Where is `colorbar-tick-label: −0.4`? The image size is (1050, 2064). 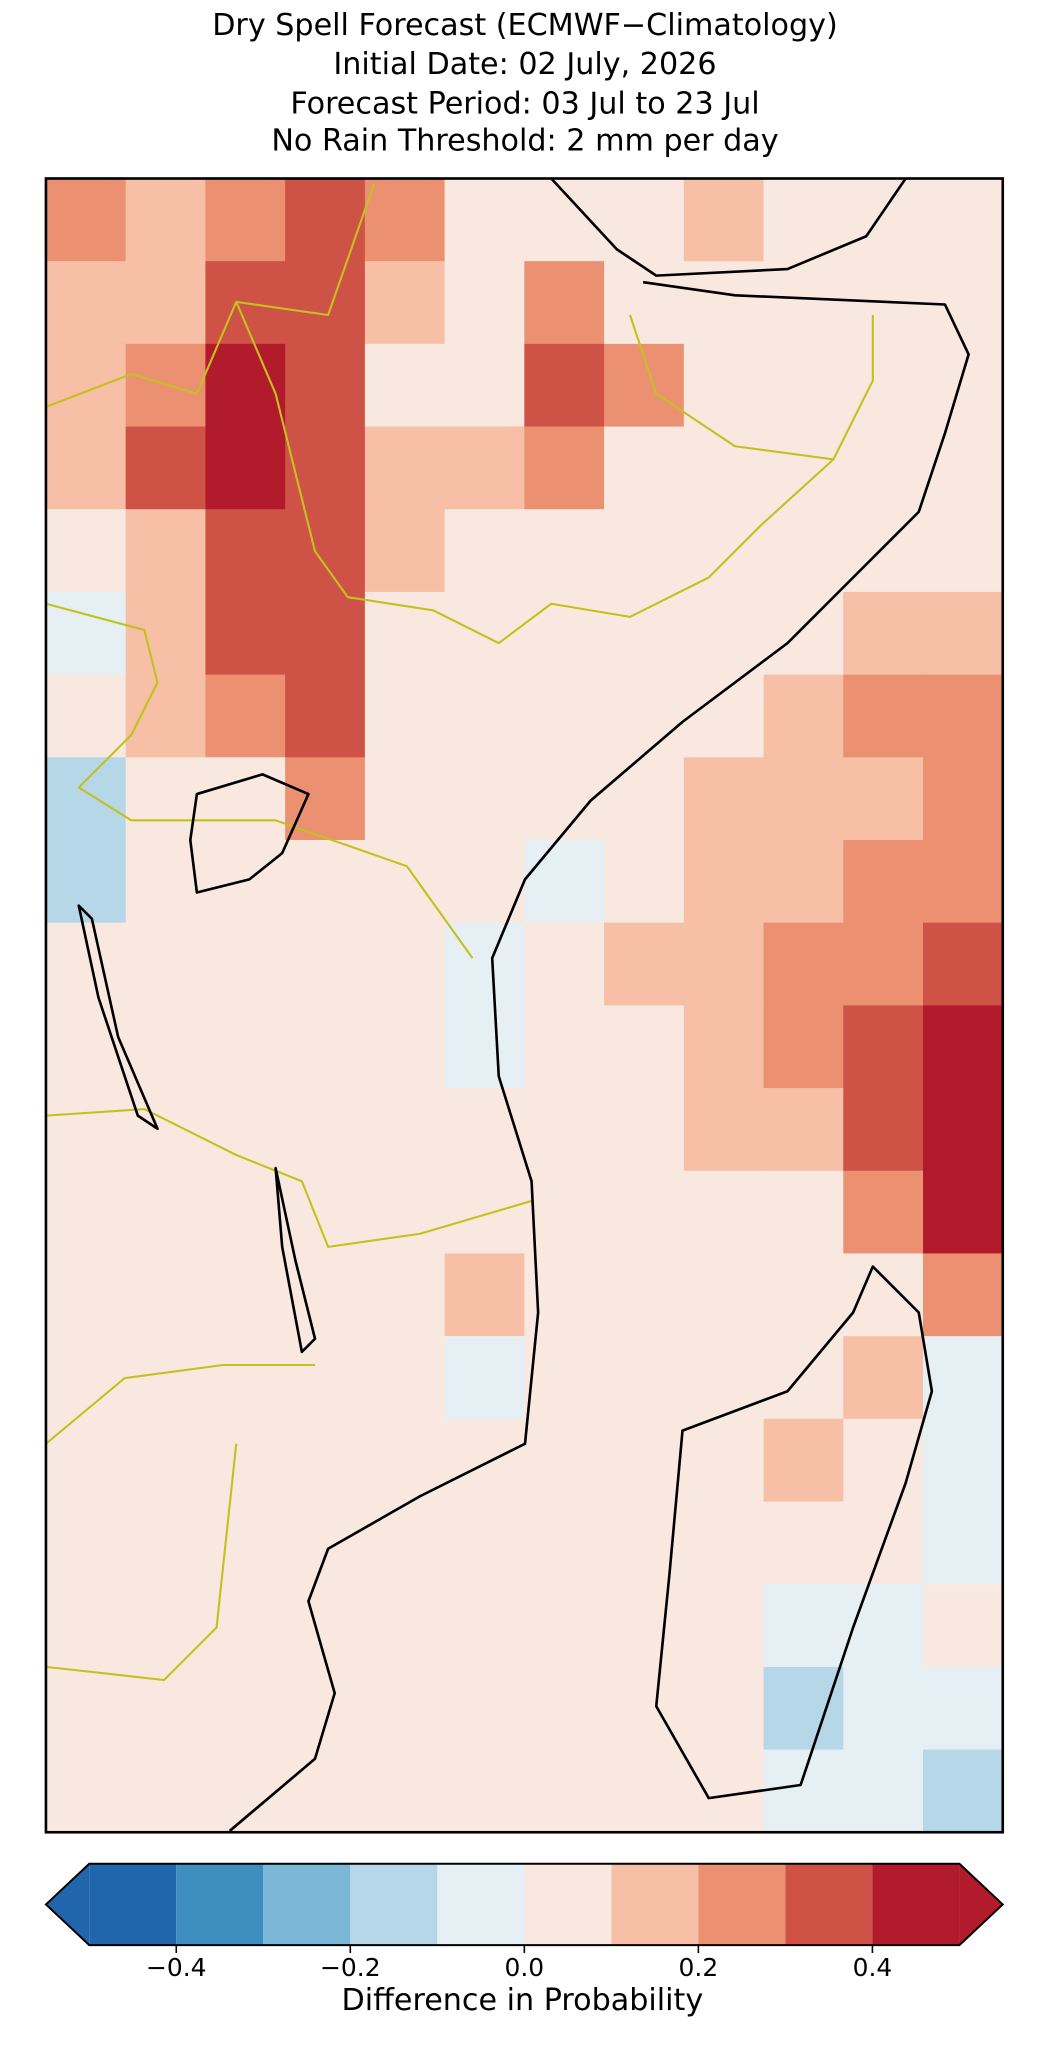 colorbar-tick-label: −0.4 is located at coordinates (176, 1967).